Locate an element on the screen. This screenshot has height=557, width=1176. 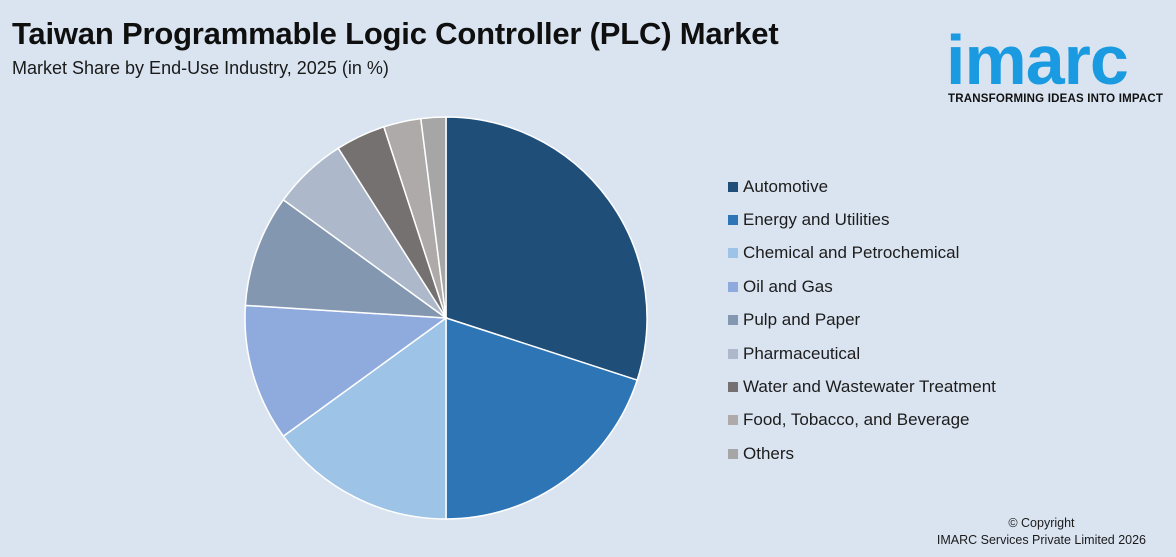
logo-wordmark: imarc is located at coordinates (1037, 60).